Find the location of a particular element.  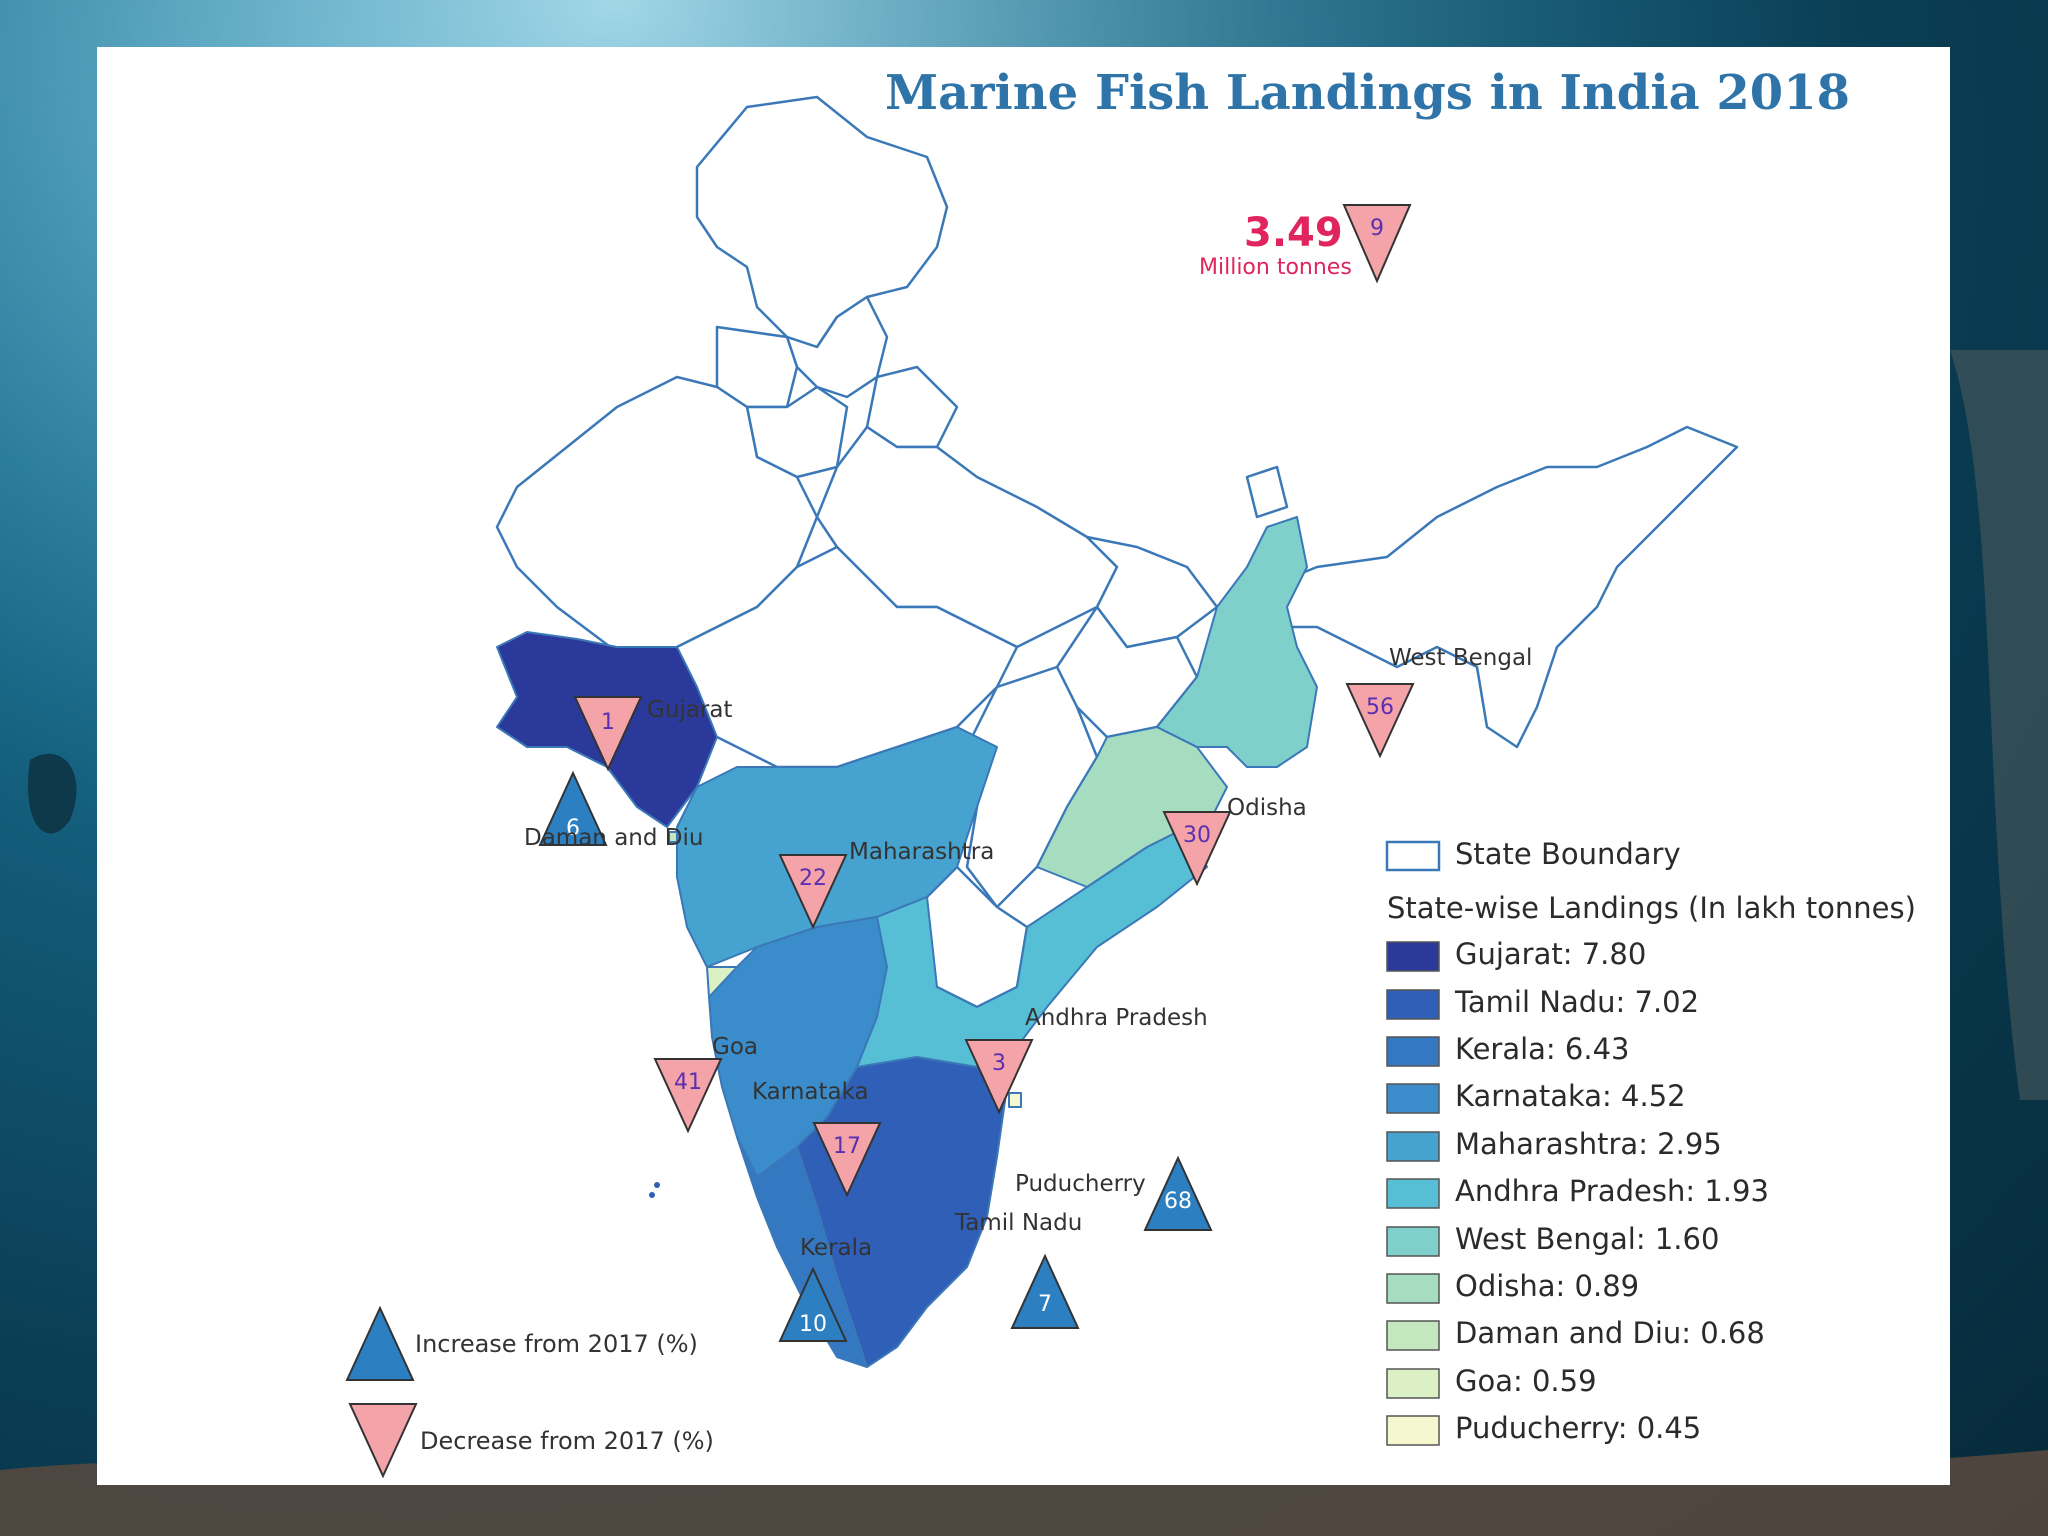

decrease-key-marker is located at coordinates (383, 1441).